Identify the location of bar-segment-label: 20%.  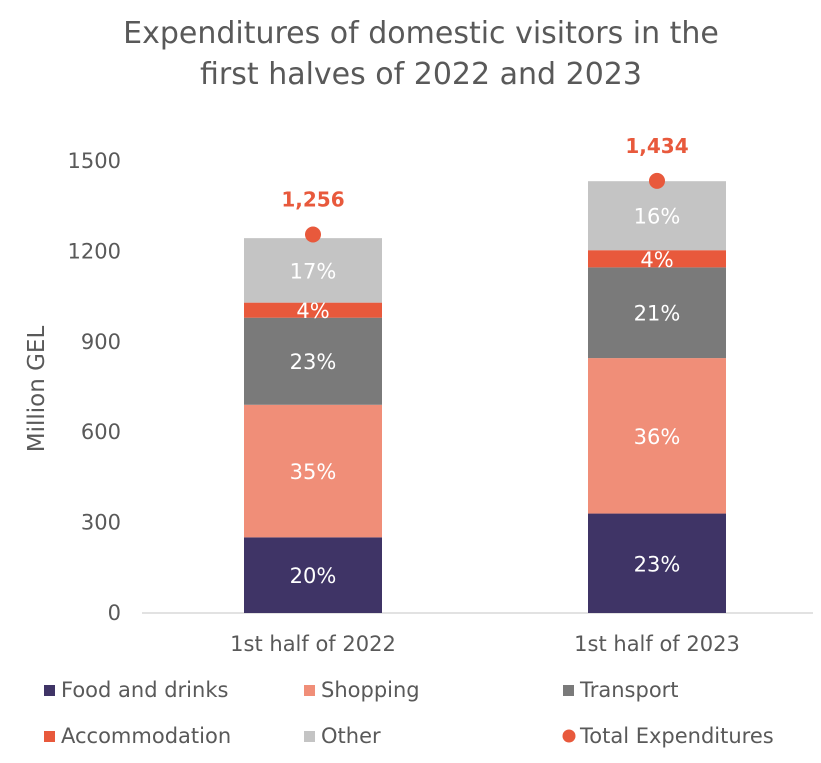
(313, 576).